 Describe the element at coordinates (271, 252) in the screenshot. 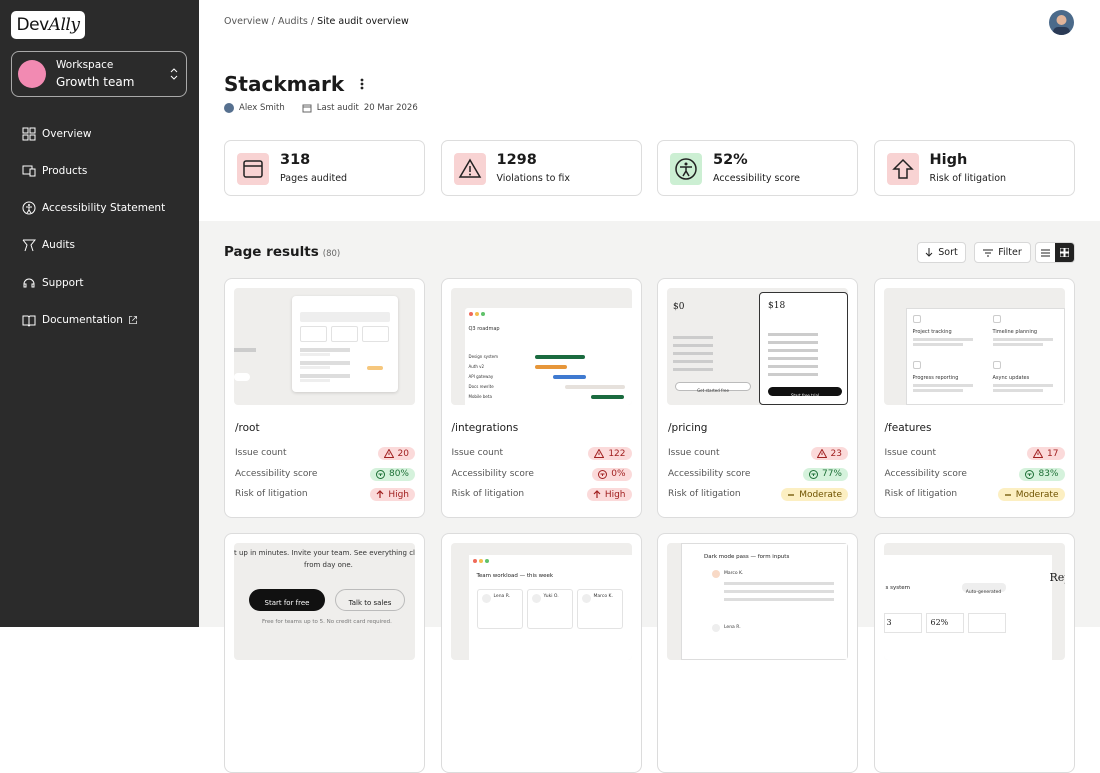

I see `results-title-text: Page results` at that location.